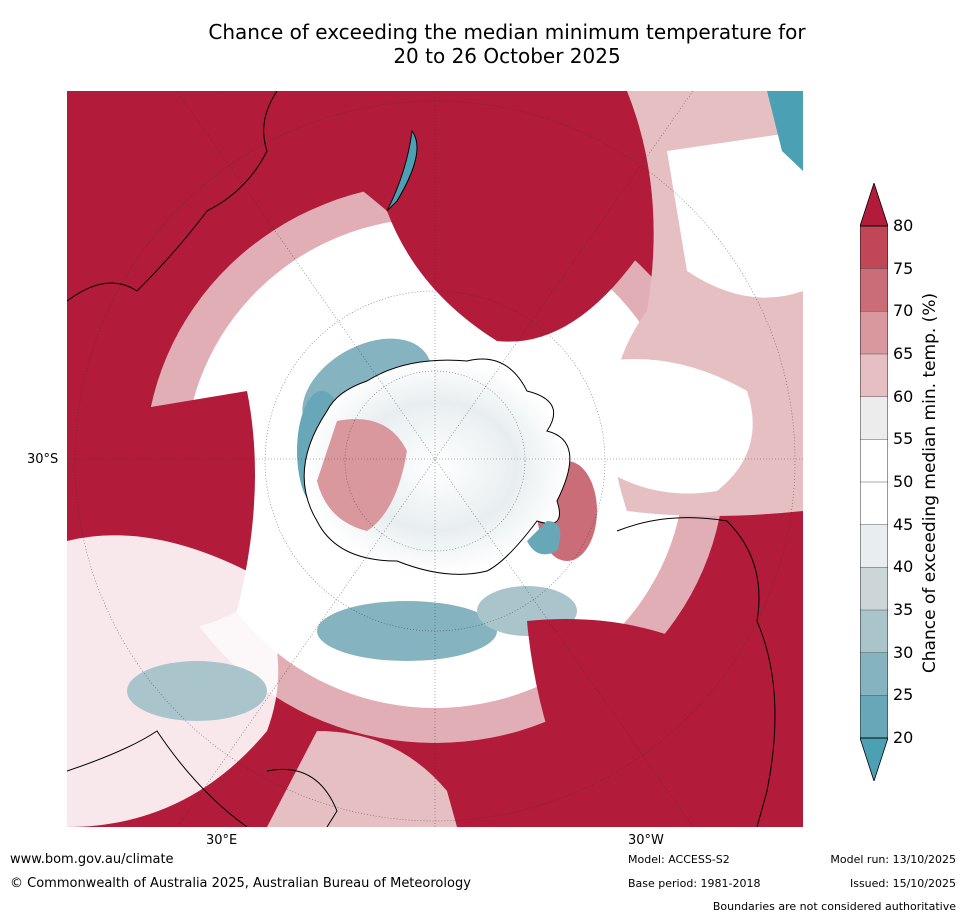 Image resolution: width=965 pixels, height=919 pixels. I want to click on colorbar-tick-label: 45, so click(903, 524).